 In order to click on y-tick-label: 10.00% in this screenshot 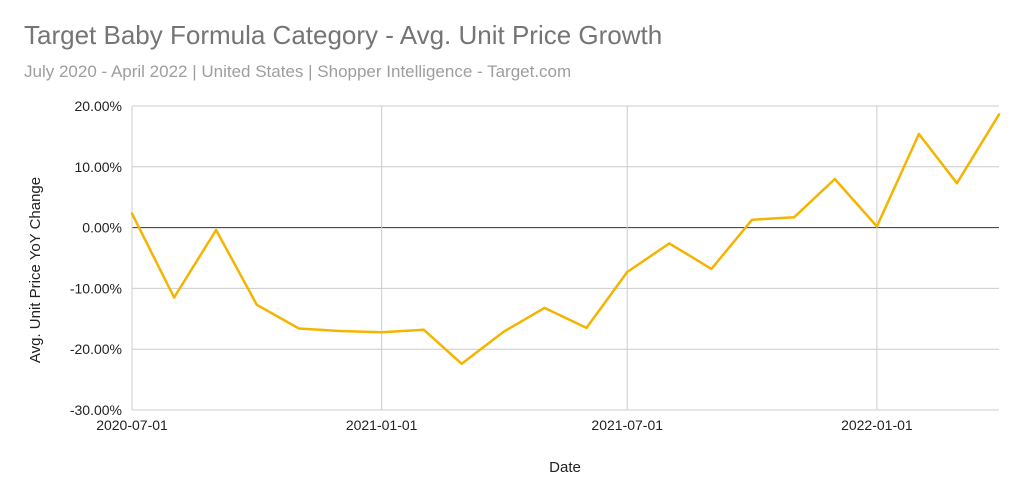, I will do `click(98, 167)`.